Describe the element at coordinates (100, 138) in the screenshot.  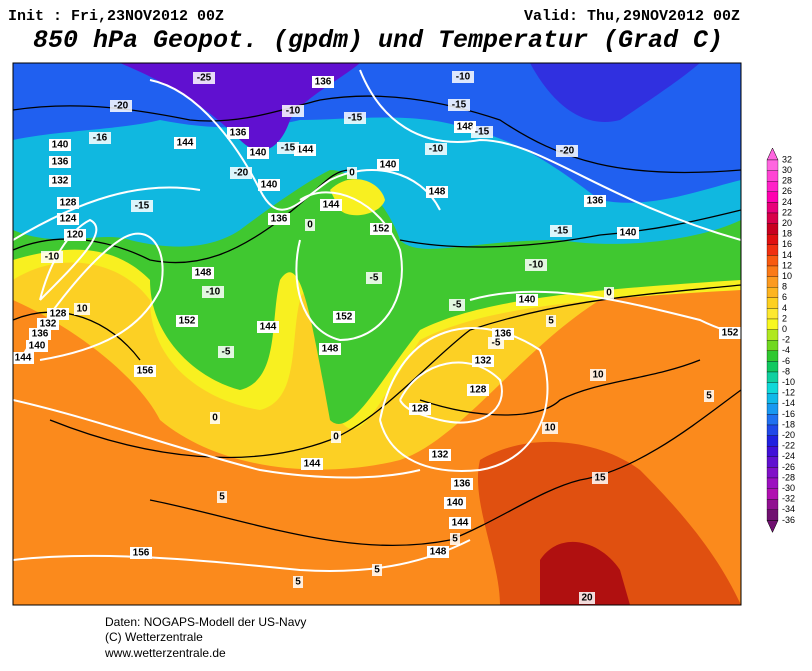
I see `temperature-label: -16` at that location.